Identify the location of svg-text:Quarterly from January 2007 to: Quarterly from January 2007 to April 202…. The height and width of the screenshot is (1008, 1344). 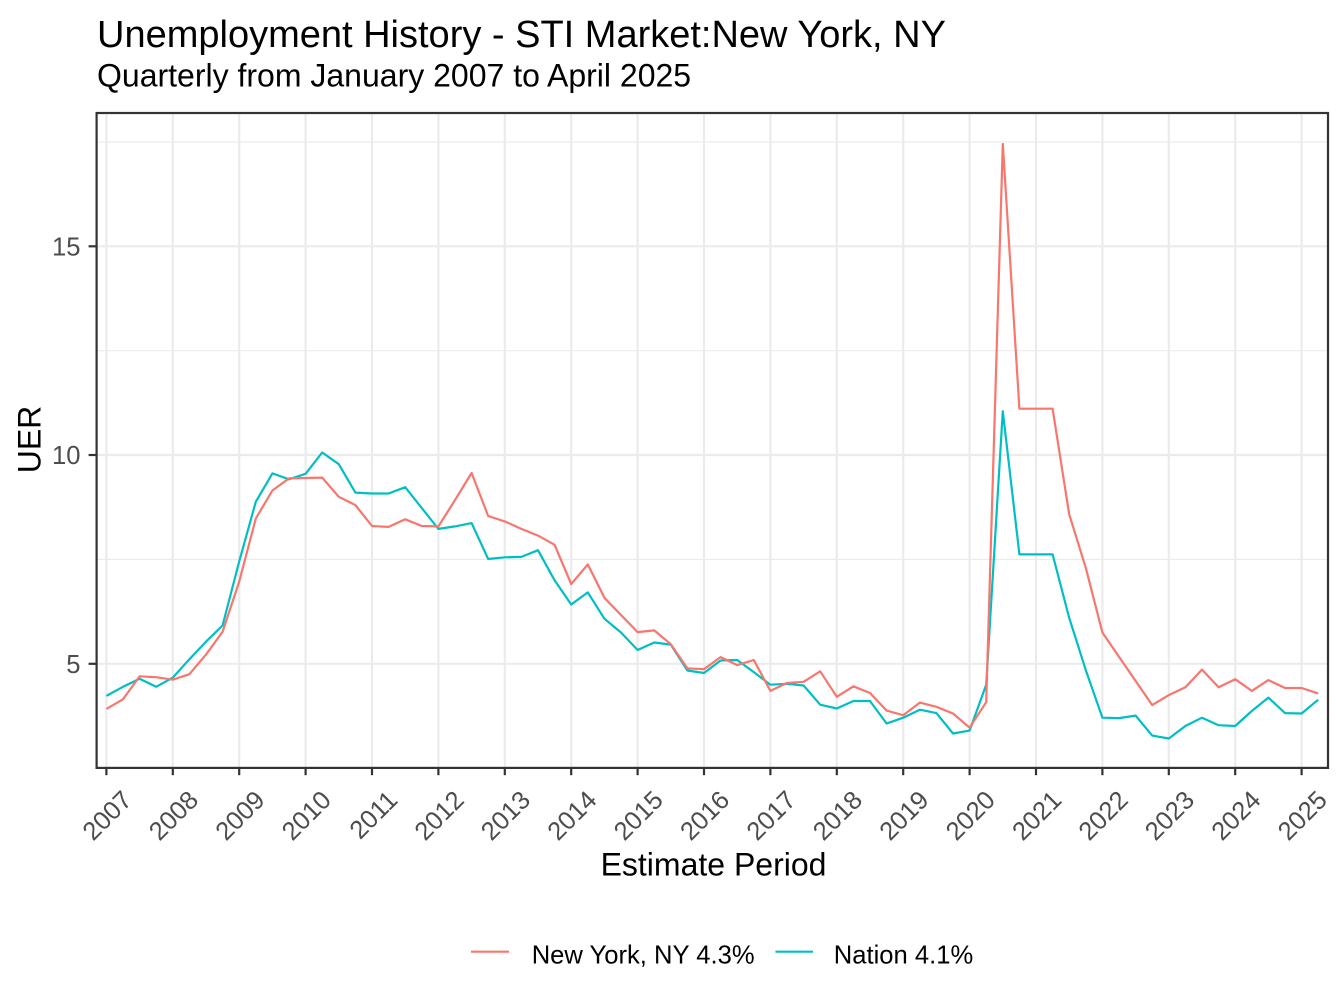
(394, 75).